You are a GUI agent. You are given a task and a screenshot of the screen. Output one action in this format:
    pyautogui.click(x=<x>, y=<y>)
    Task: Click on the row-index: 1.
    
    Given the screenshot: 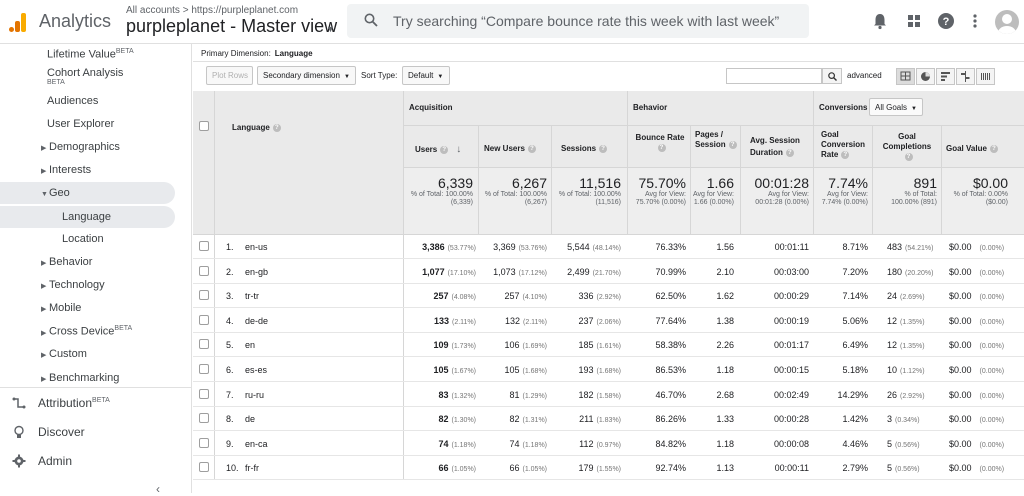 What is the action you would take?
    pyautogui.click(x=230, y=247)
    